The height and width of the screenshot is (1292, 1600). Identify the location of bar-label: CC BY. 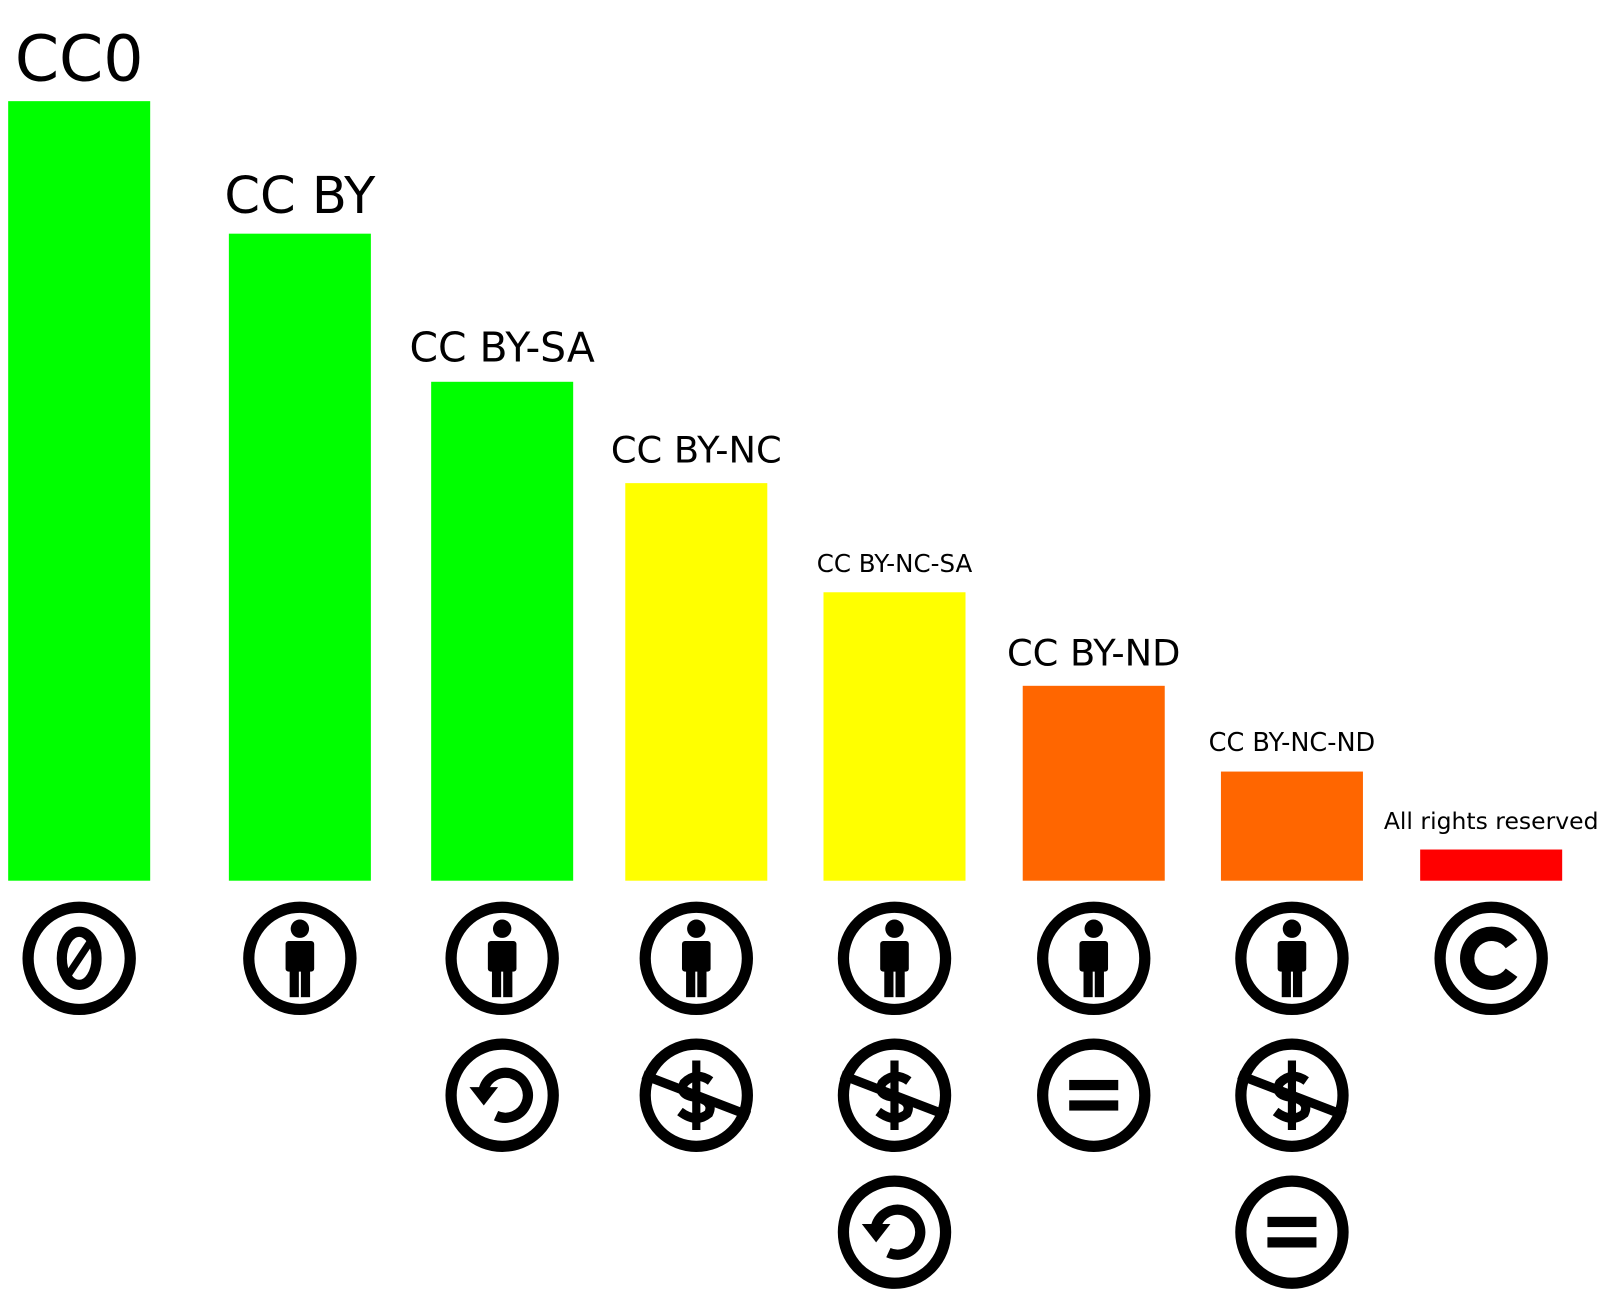
(300, 196).